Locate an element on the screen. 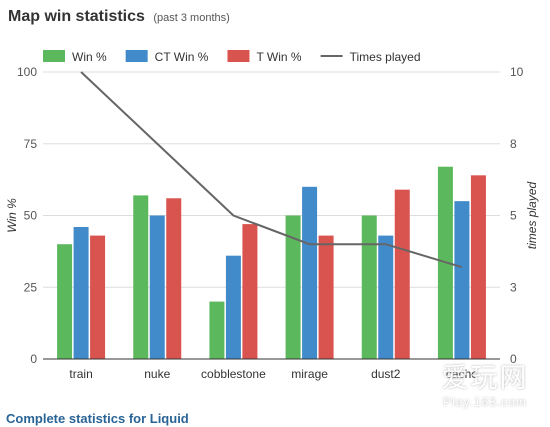 The image size is (550, 427). legend-item-ct-win: CT Win % is located at coordinates (167, 57).